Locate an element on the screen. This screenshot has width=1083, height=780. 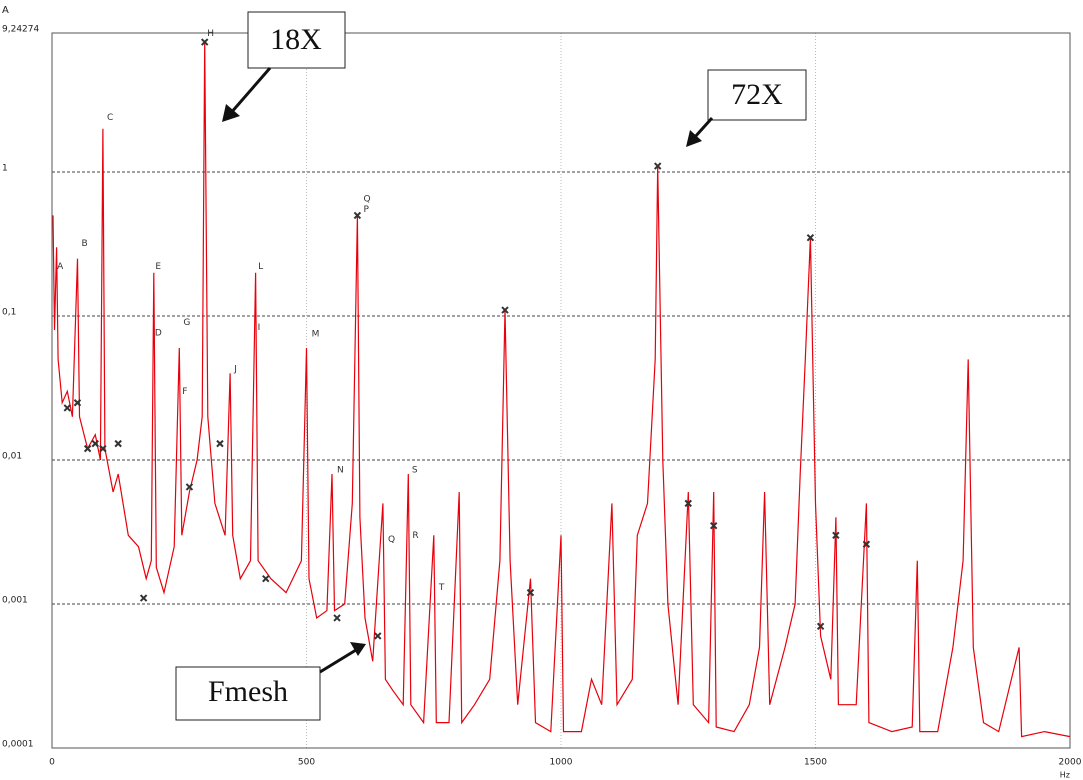
x-tick-label: 1000 is located at coordinates (561, 763).